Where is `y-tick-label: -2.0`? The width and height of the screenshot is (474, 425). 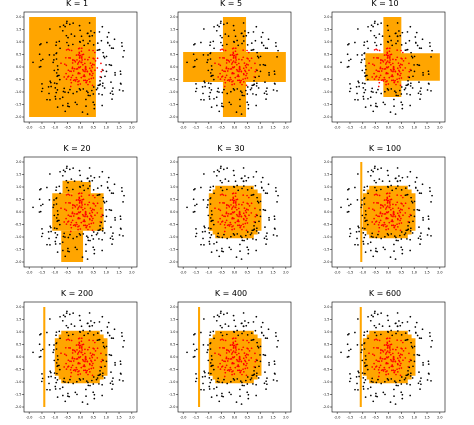
y-tick-label: -2.0 is located at coordinates (172, 117).